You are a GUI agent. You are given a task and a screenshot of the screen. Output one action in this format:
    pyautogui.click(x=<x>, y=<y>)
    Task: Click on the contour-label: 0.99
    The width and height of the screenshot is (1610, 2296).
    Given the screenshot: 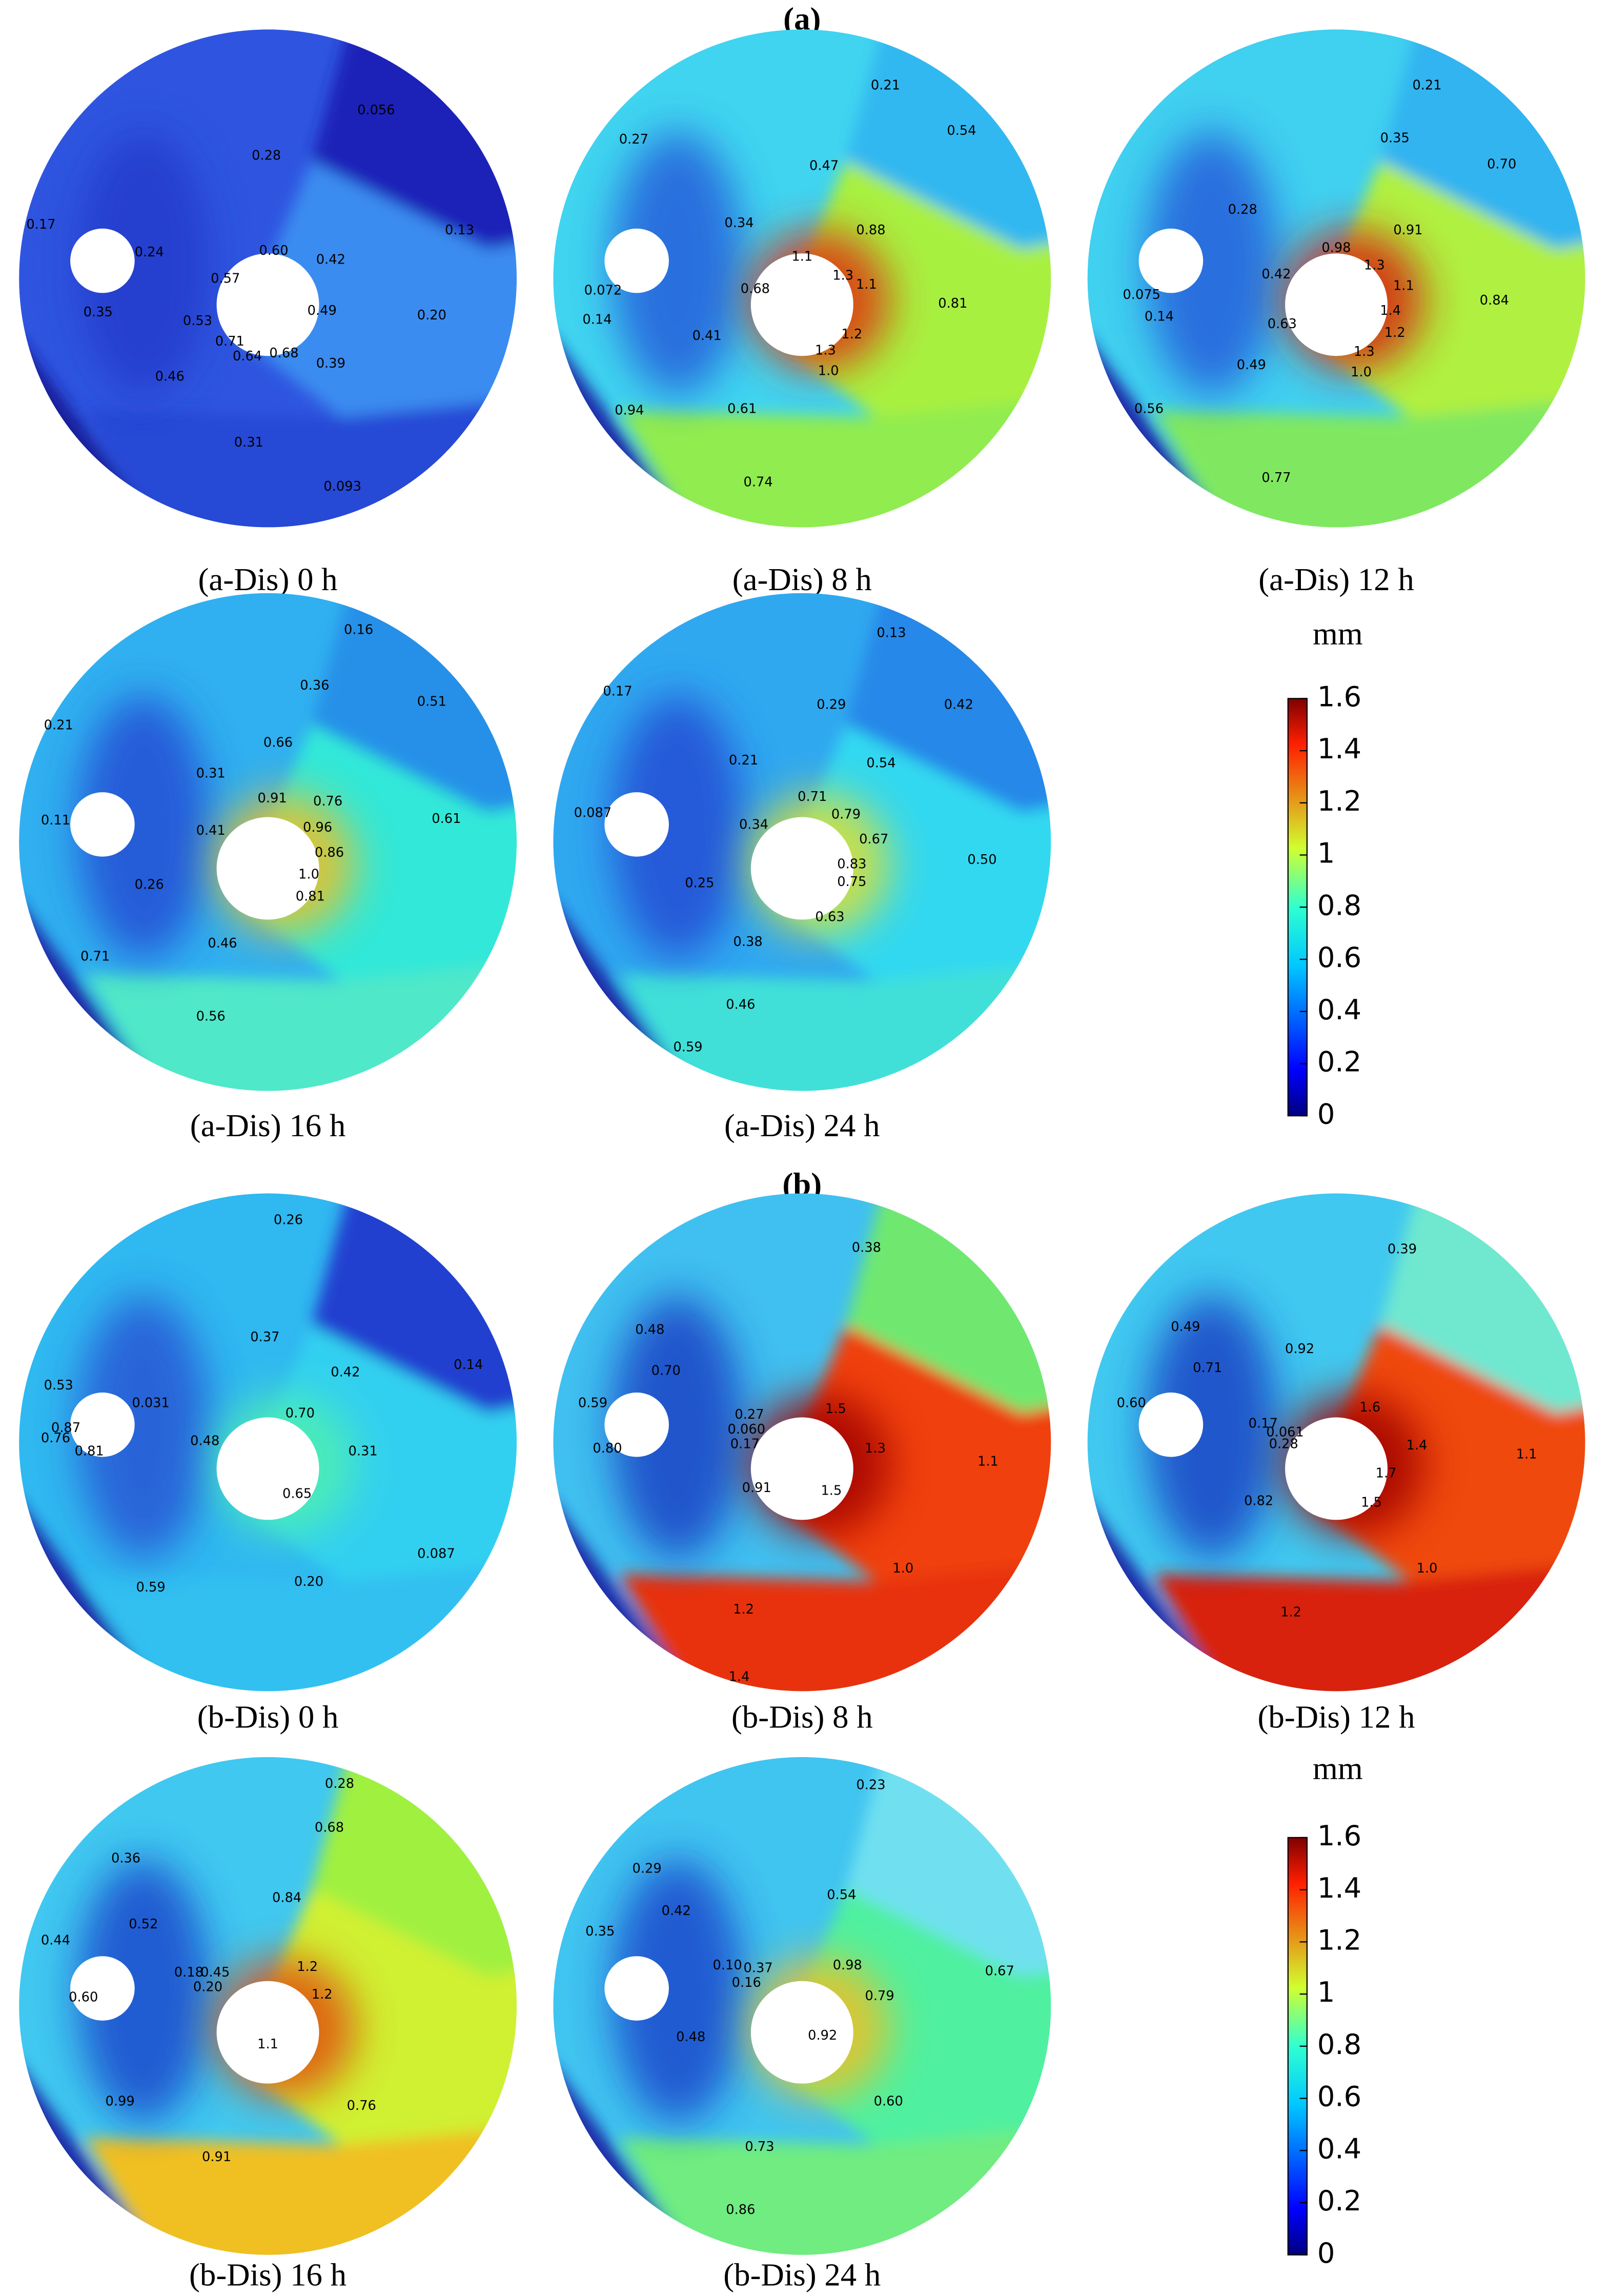 What is the action you would take?
    pyautogui.click(x=120, y=2101)
    